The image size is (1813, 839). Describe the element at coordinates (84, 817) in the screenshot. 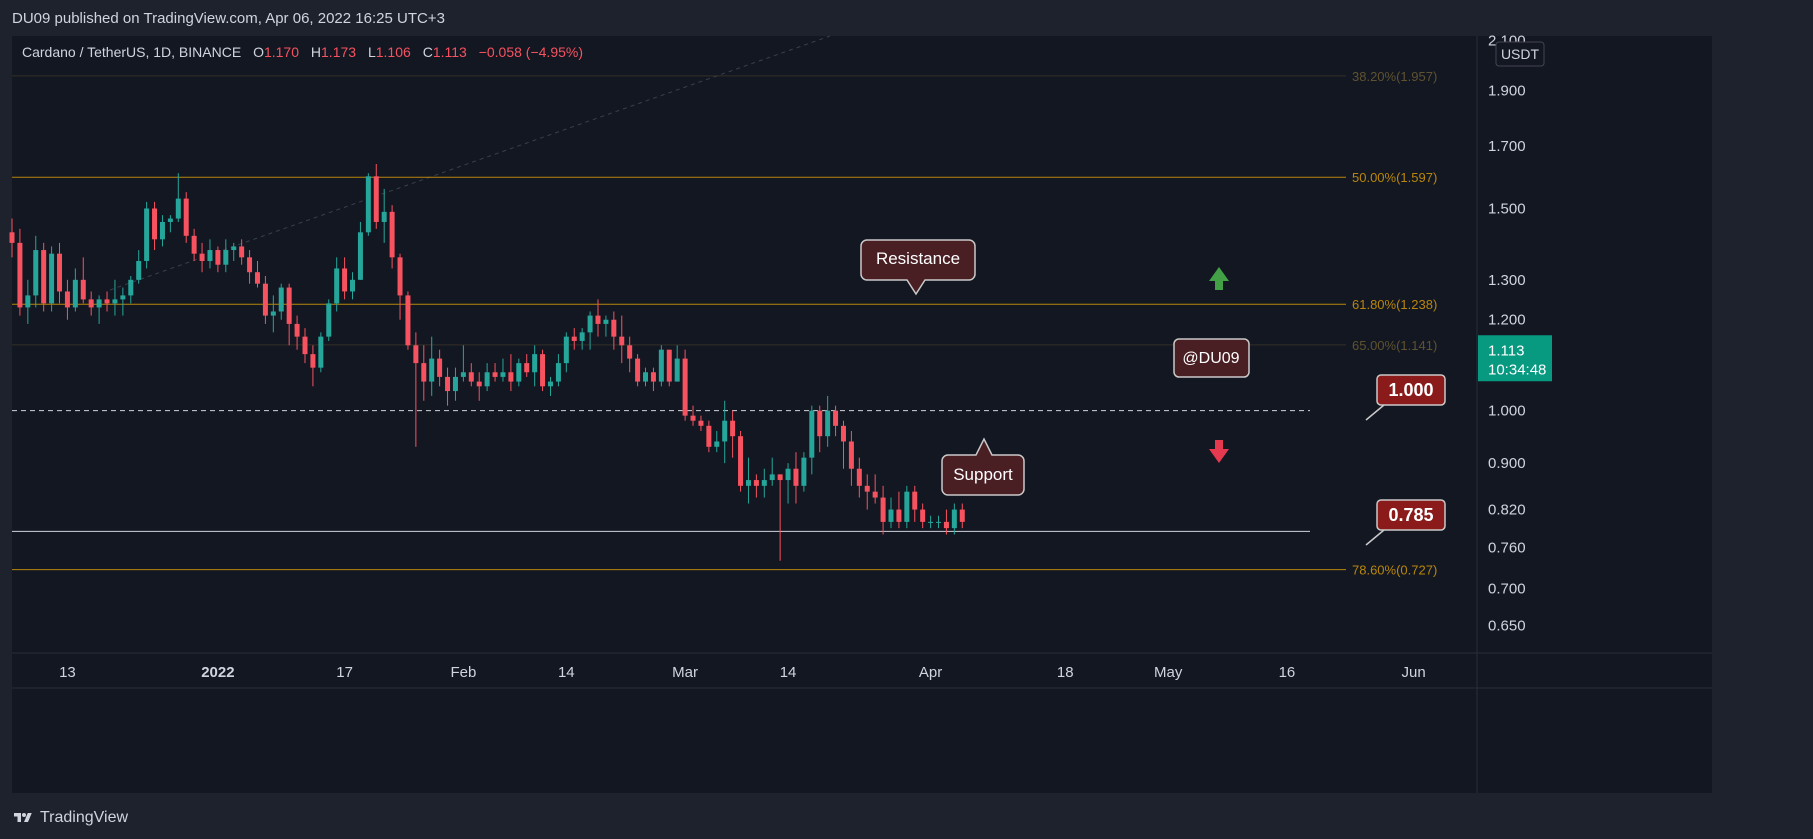

I see `brand-name: TradingView` at that location.